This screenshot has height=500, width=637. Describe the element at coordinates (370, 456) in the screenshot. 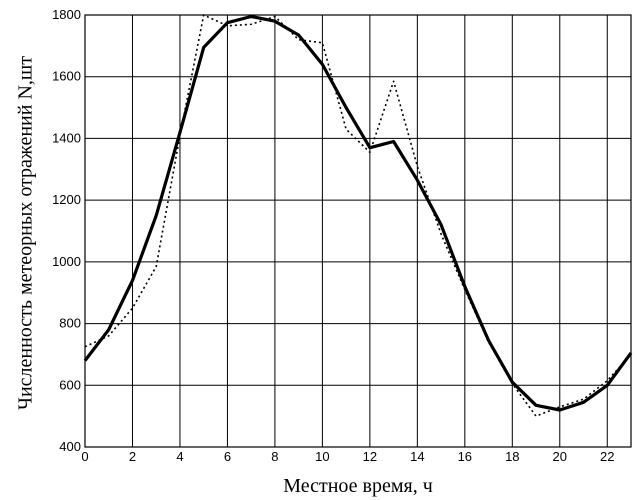

I see `x-tick-label: 12` at that location.